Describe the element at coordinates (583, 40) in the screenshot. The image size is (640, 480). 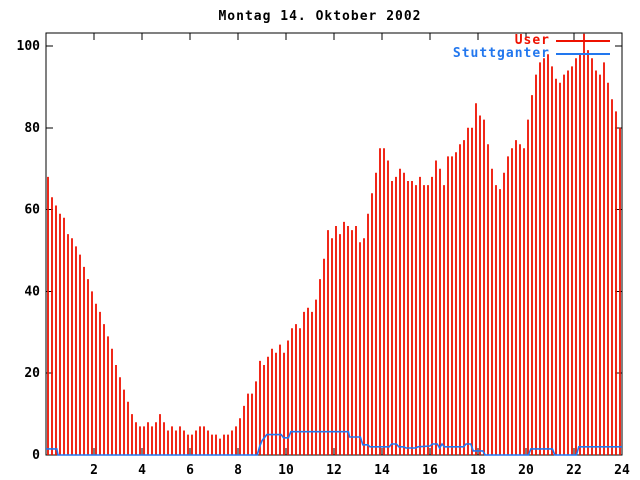
I see `legend-line-sample-user` at that location.